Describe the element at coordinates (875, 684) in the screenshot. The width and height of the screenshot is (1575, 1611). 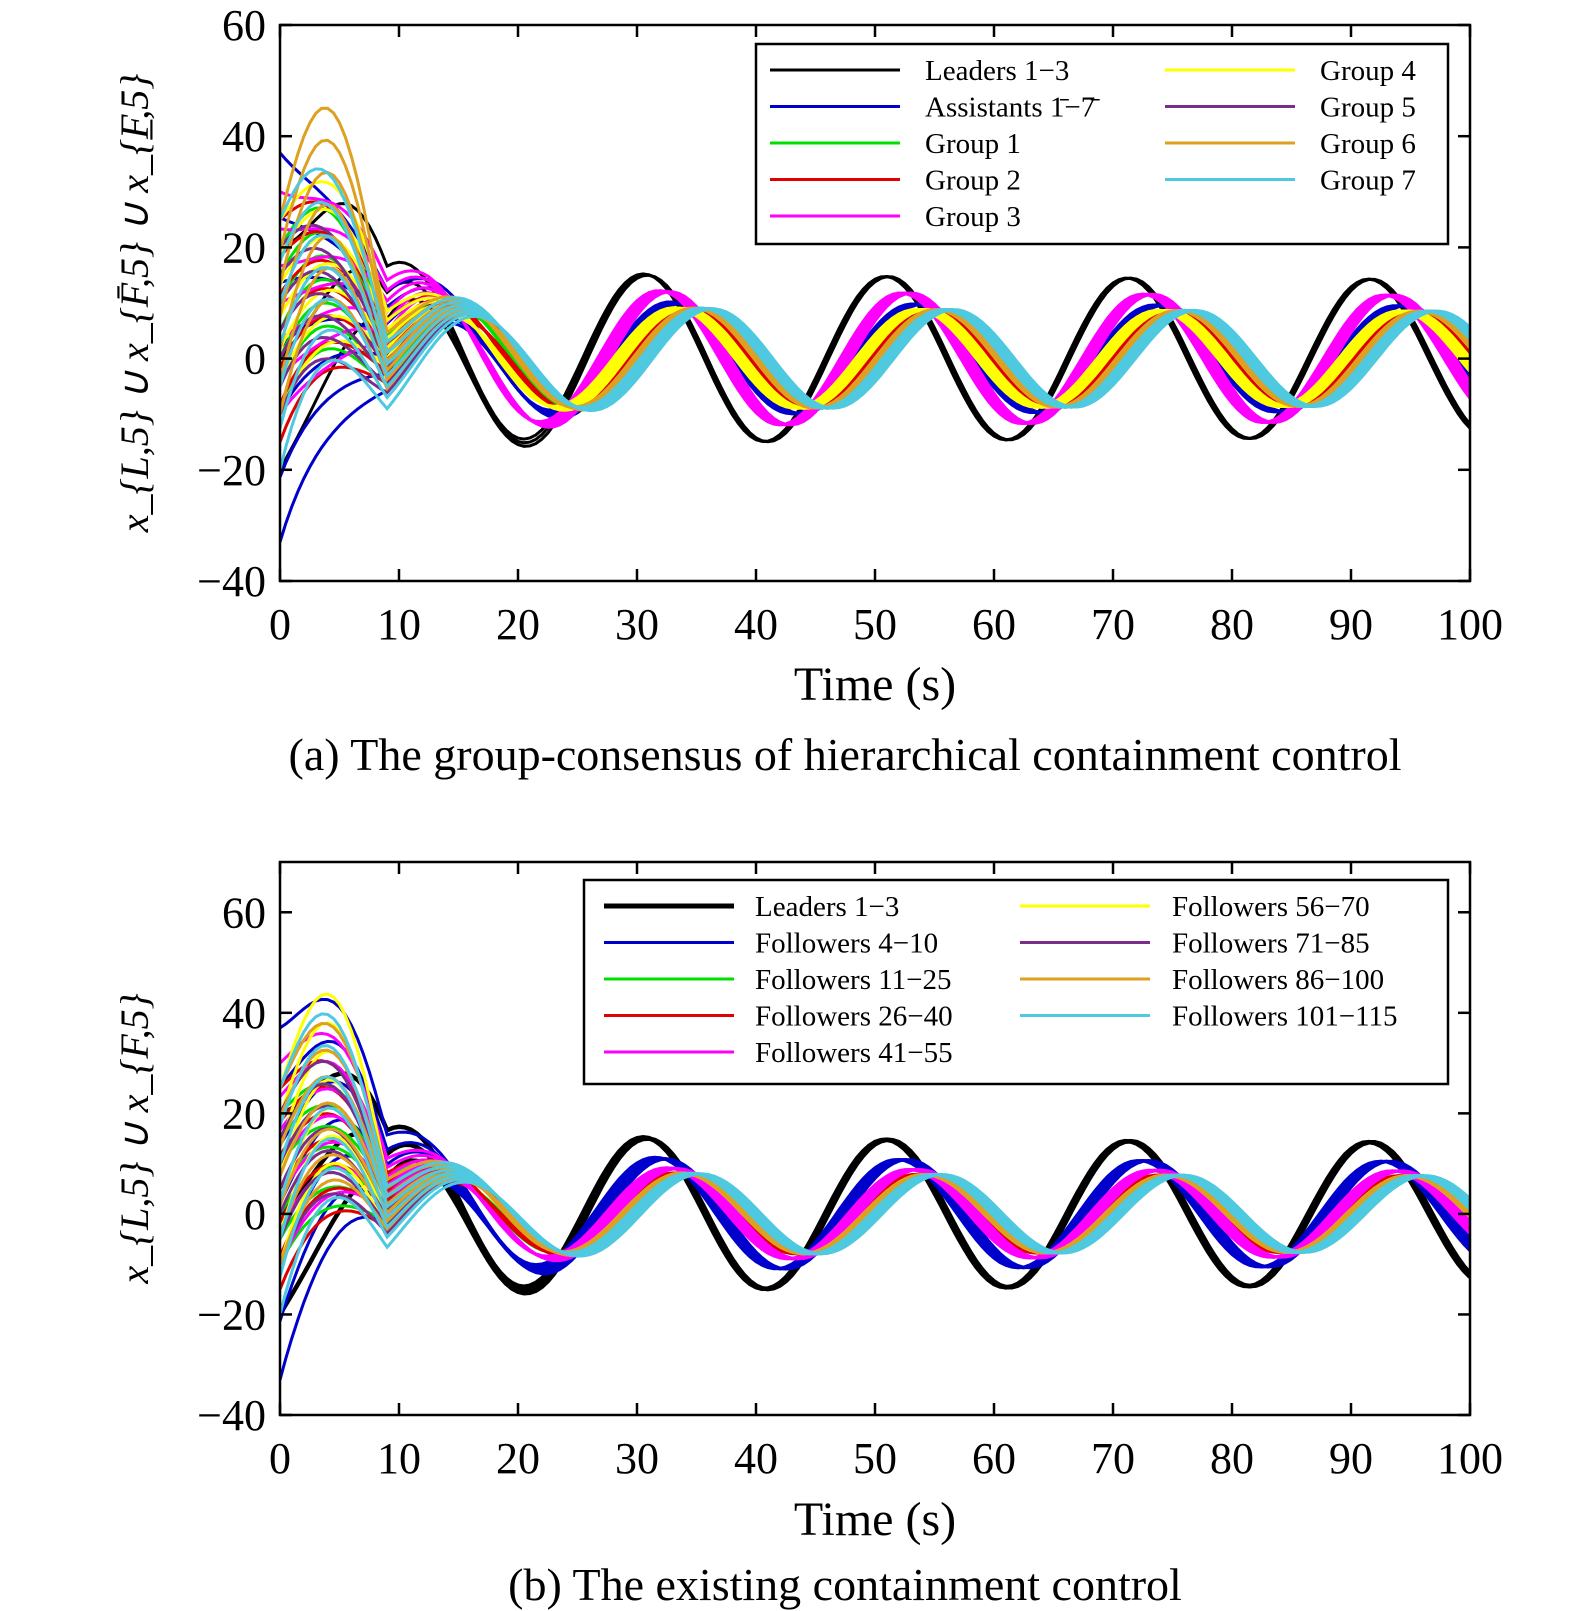
I see `panel-a-x-axis-label: Time (s)` at that location.